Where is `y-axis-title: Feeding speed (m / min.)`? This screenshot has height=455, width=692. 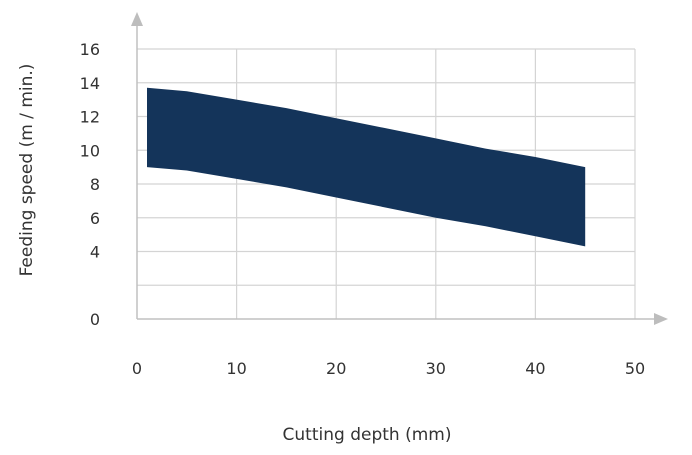 y-axis-title: Feeding speed (m / min.) is located at coordinates (27, 170).